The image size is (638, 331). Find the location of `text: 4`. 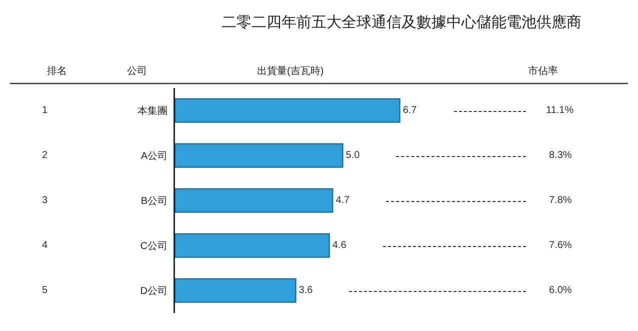

text: 4 is located at coordinates (45, 245).